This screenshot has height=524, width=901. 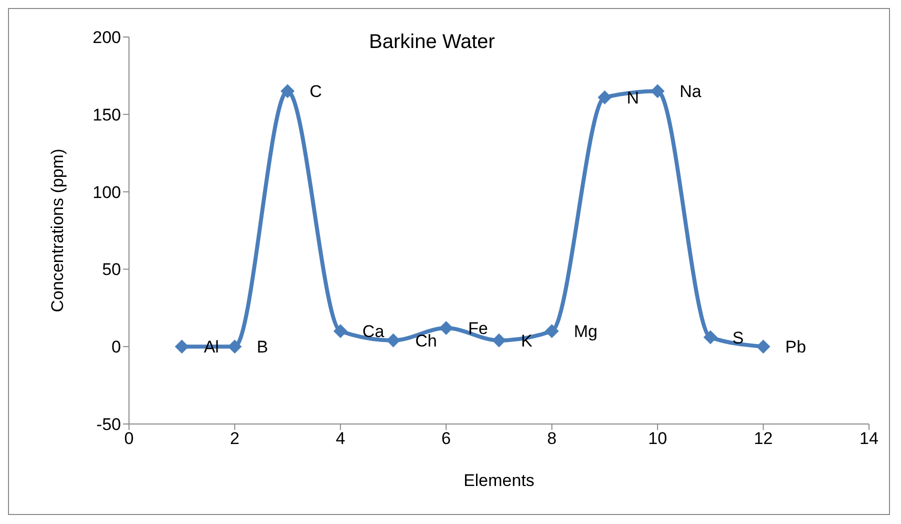 What do you see at coordinates (316, 92) in the screenshot?
I see `annotation: C` at bounding box center [316, 92].